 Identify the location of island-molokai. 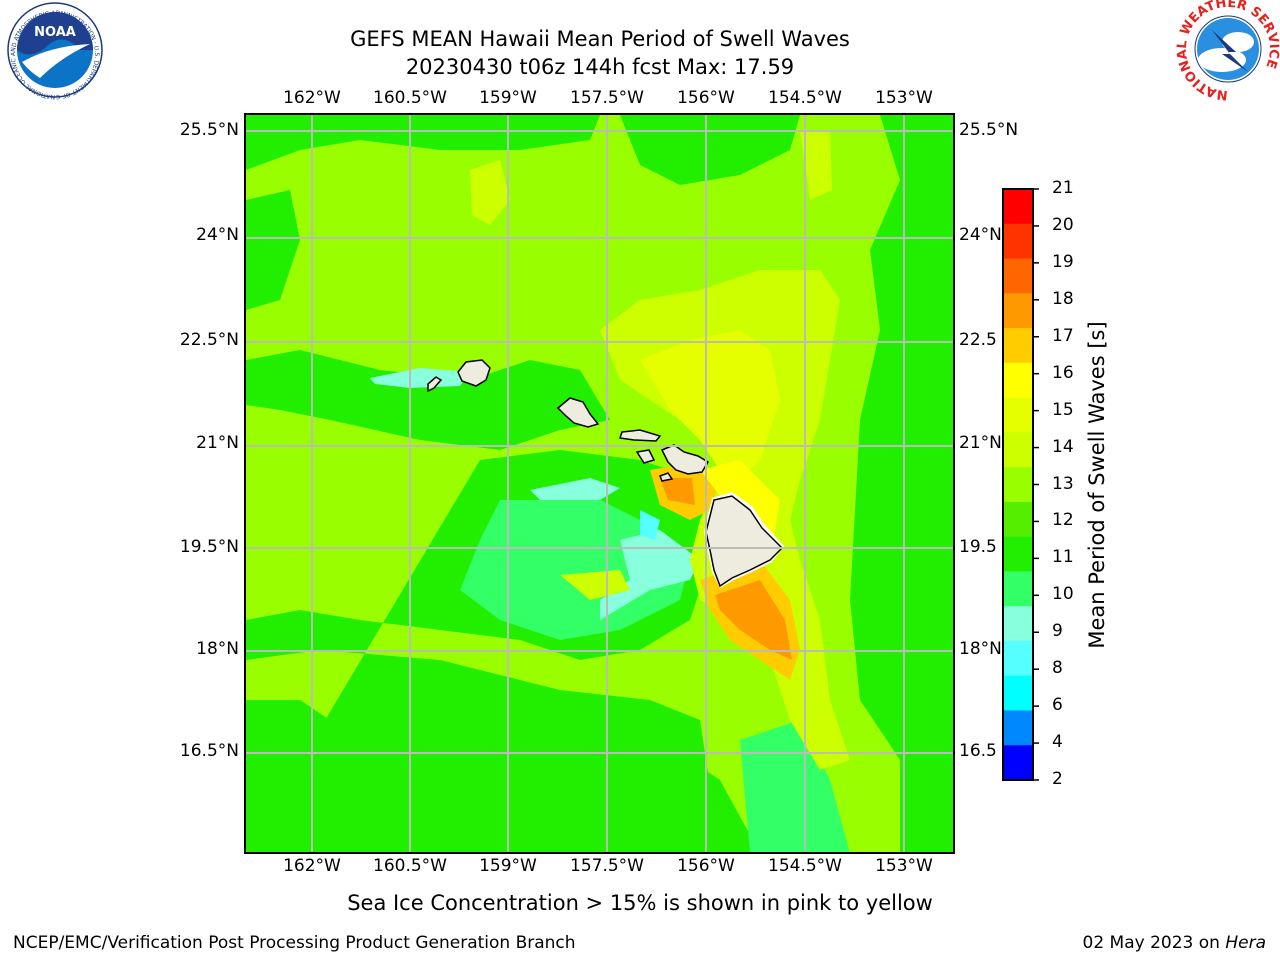
(640, 435).